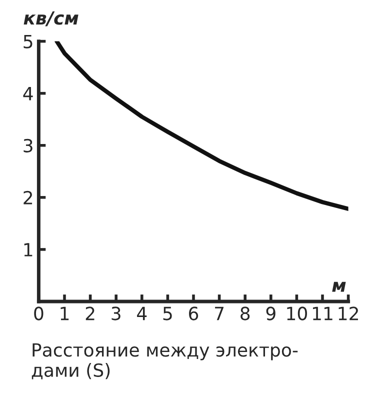 The width and height of the screenshot is (387, 413). I want to click on x-axis-title: м, so click(339, 287).